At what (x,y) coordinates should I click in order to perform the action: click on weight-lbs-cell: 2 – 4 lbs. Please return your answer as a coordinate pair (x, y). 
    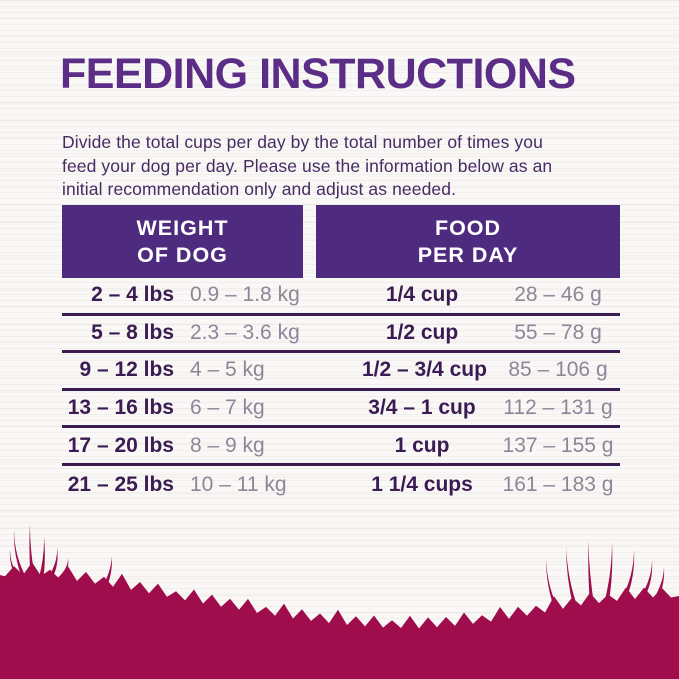
    Looking at the image, I should click on (132, 295).